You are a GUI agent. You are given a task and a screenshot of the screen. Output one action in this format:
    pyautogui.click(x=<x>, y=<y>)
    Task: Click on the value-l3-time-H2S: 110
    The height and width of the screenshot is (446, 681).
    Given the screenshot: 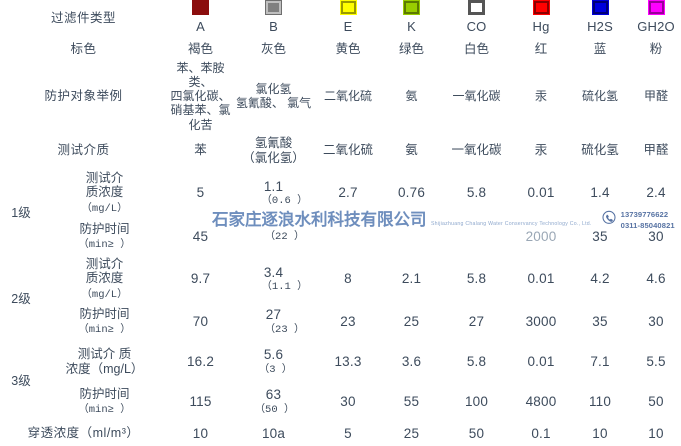 What is the action you would take?
    pyautogui.click(x=600, y=401)
    